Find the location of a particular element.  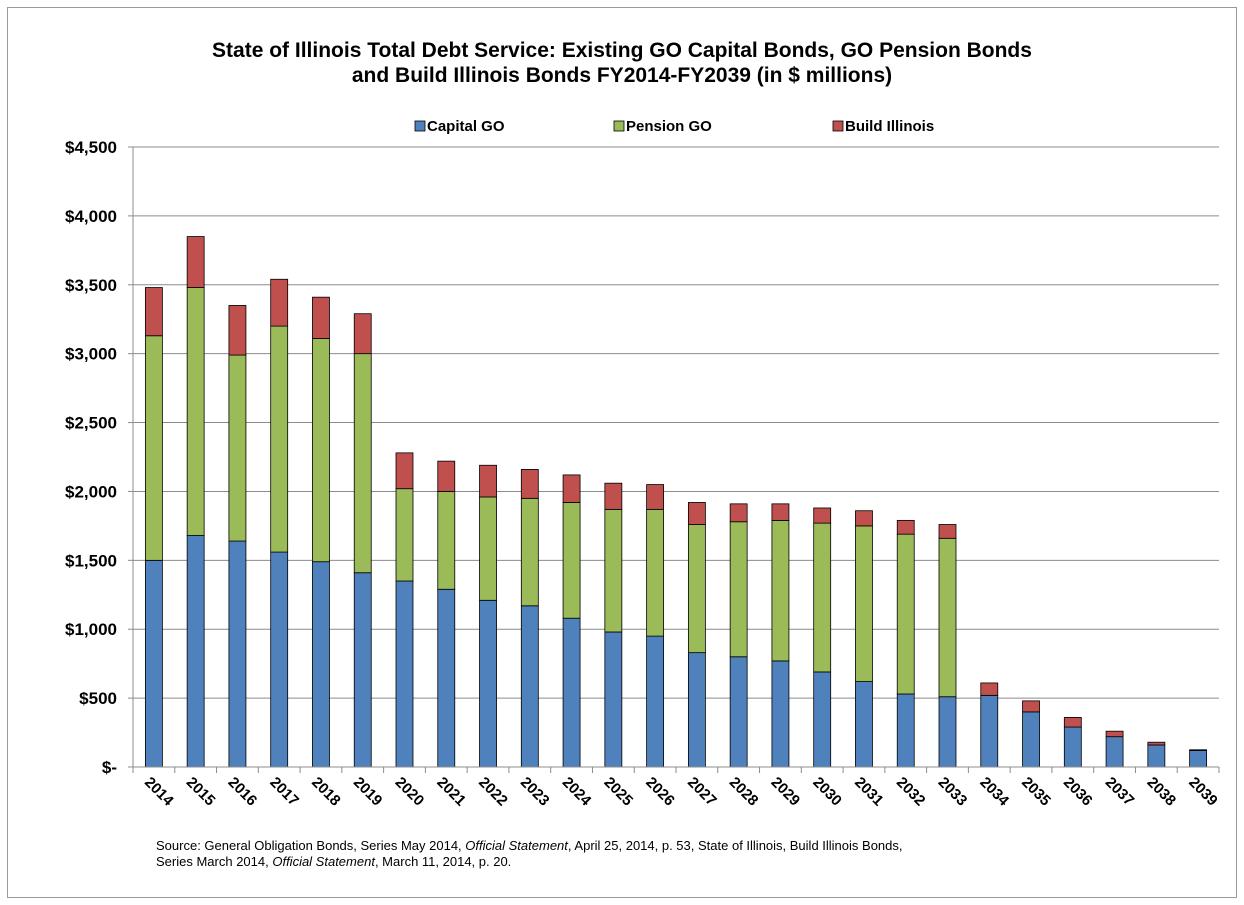

bar-2024-pension-go is located at coordinates (571, 560).